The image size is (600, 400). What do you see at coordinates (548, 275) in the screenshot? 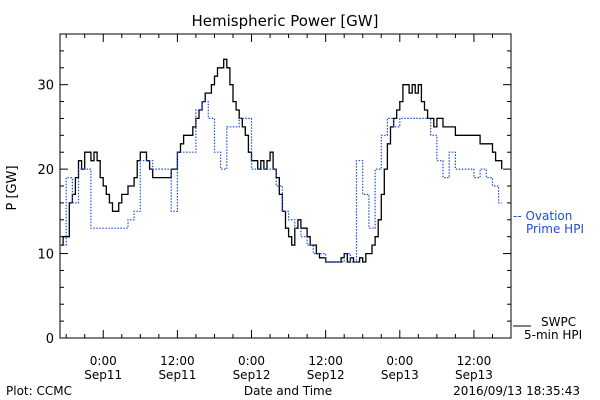
I see `legend: -- Ovation Prime HPI SWPC 5-min HPI` at bounding box center [548, 275].